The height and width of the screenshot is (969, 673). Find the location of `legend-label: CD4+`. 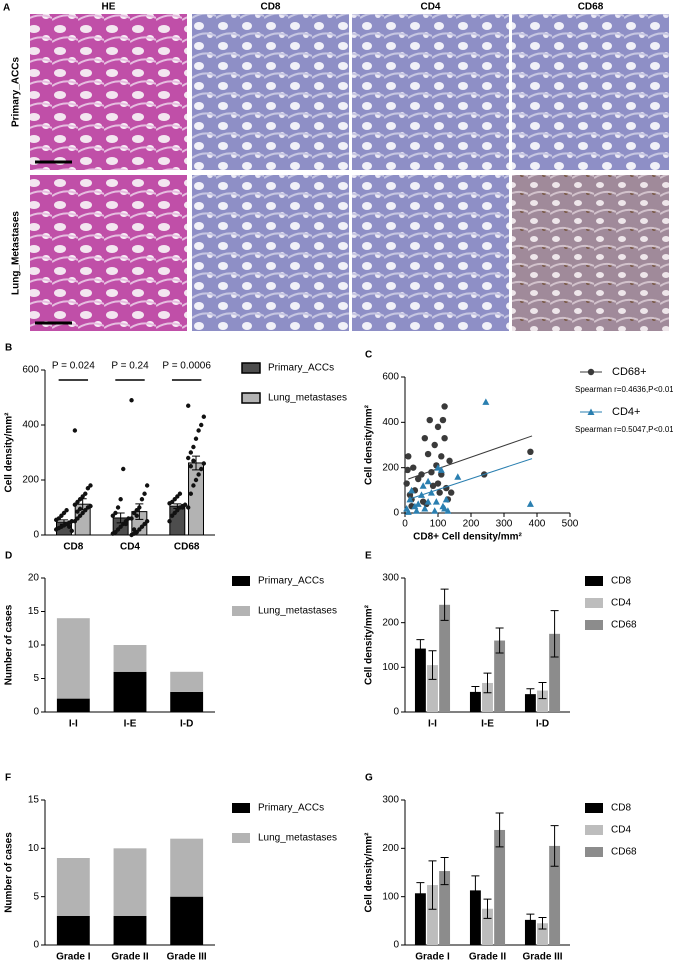

legend-label: CD4+ is located at coordinates (626, 412).